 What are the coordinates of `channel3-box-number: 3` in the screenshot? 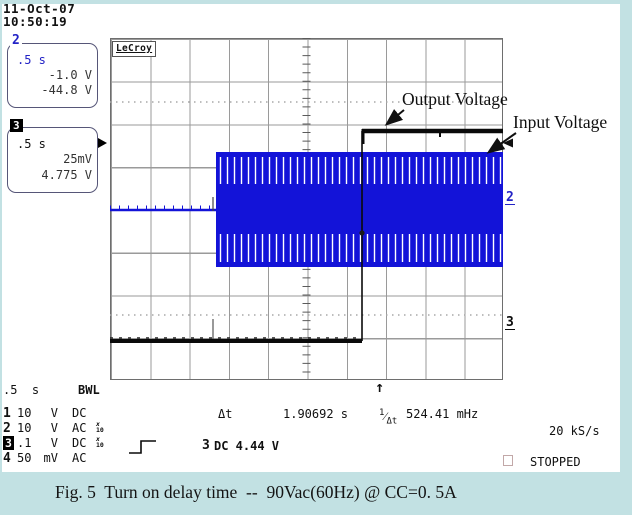 It's located at (16, 125).